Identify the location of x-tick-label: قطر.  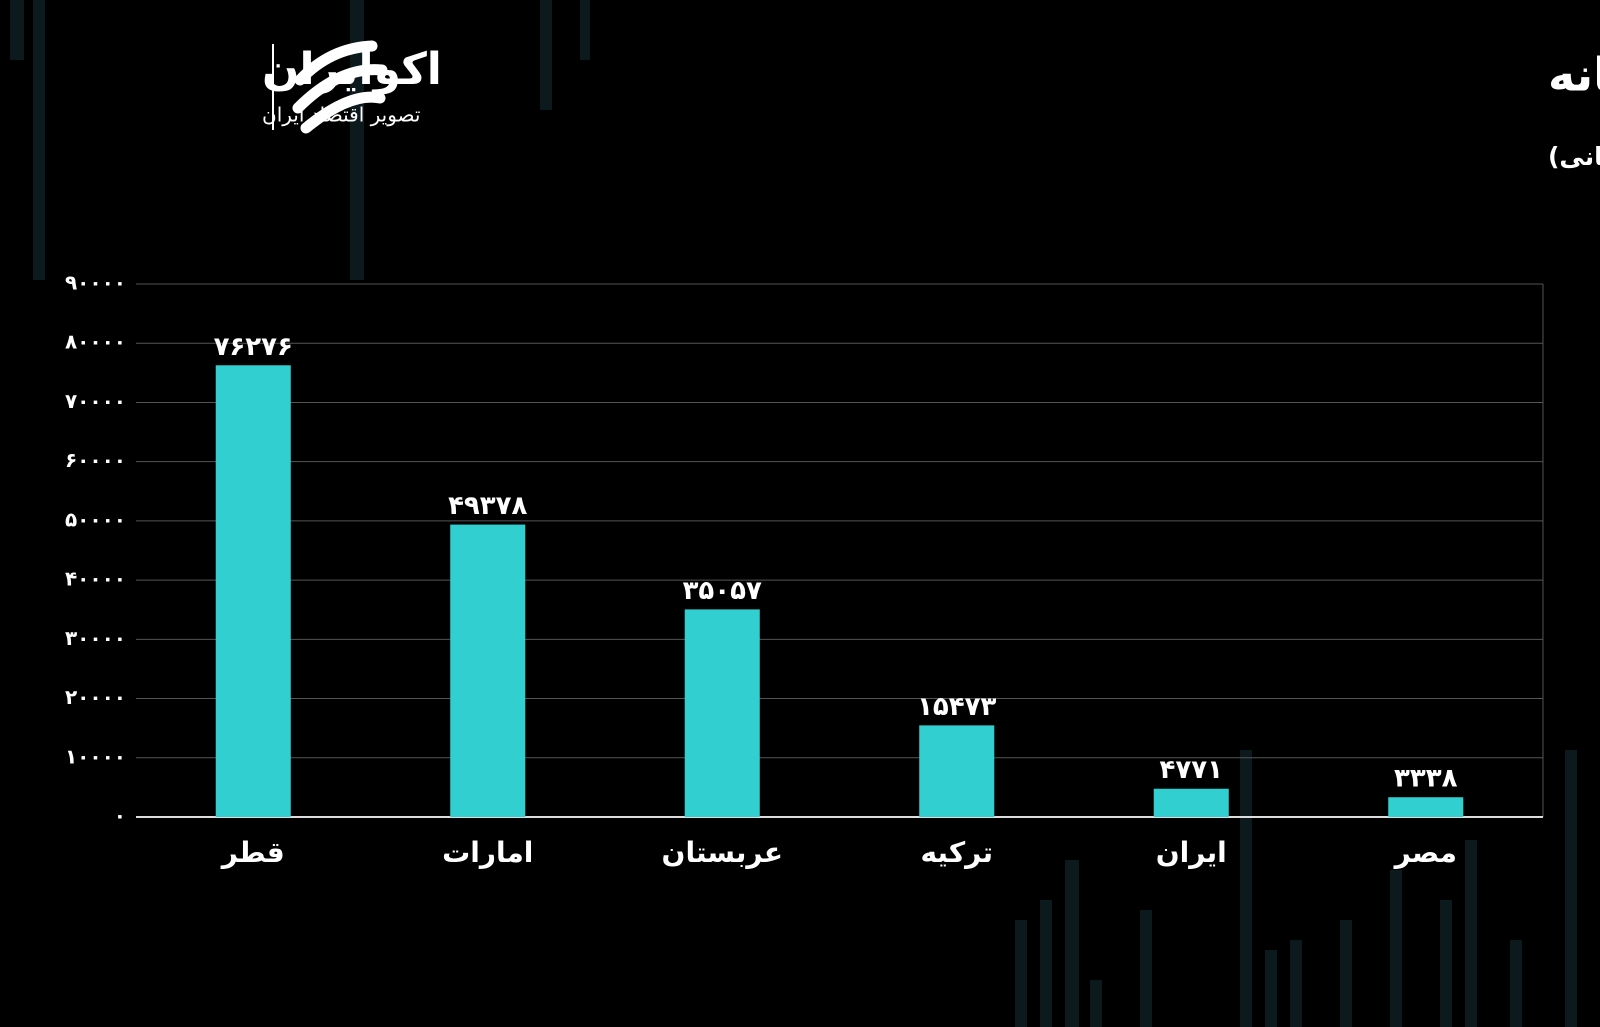
(252, 852).